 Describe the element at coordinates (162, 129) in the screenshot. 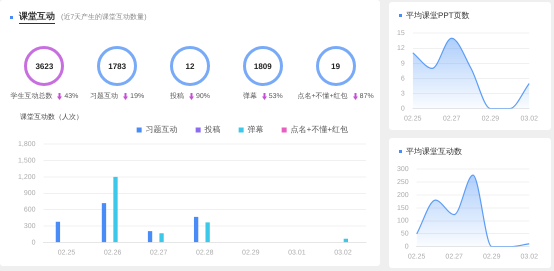

I see `legend-label: 习题互动` at that location.